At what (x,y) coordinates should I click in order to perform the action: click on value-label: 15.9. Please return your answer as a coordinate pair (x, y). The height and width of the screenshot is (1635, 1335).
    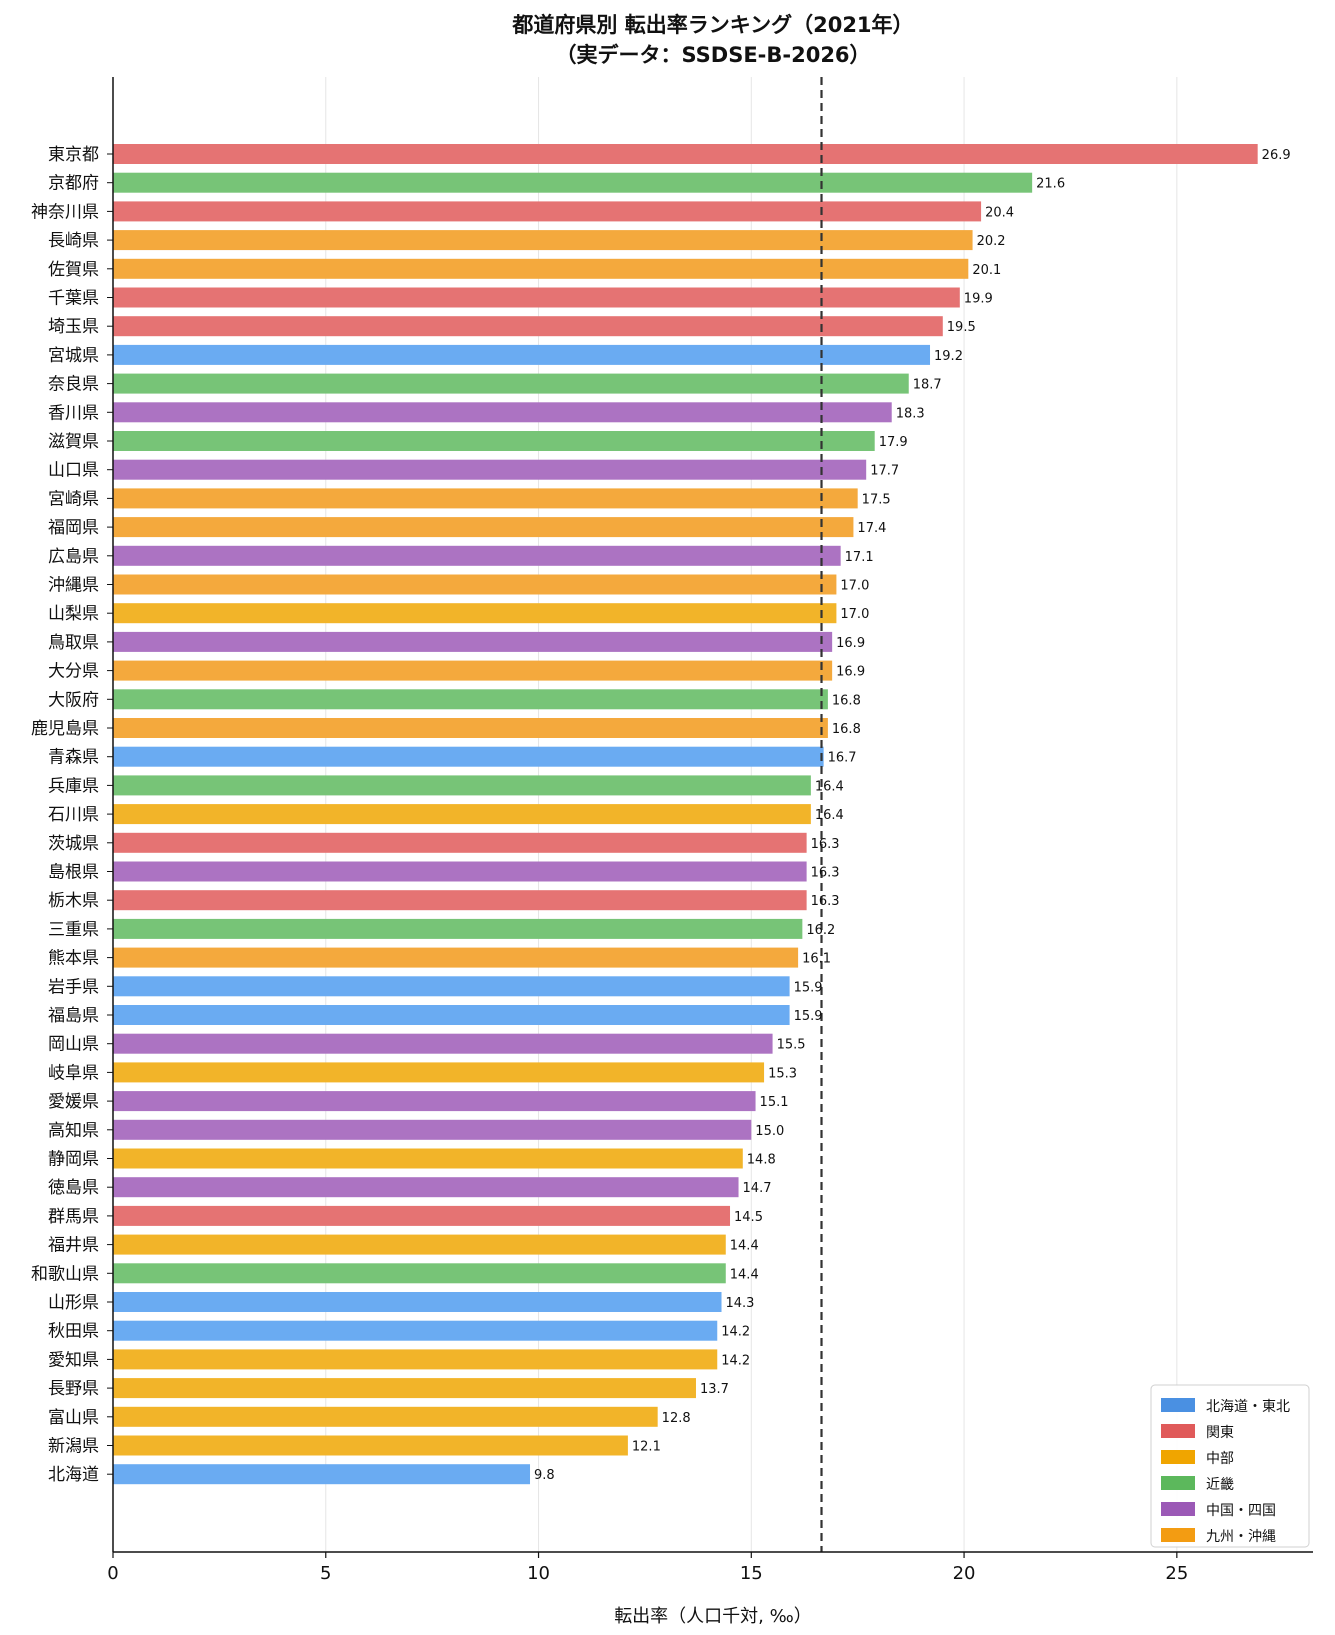
    Looking at the image, I should click on (808, 1016).